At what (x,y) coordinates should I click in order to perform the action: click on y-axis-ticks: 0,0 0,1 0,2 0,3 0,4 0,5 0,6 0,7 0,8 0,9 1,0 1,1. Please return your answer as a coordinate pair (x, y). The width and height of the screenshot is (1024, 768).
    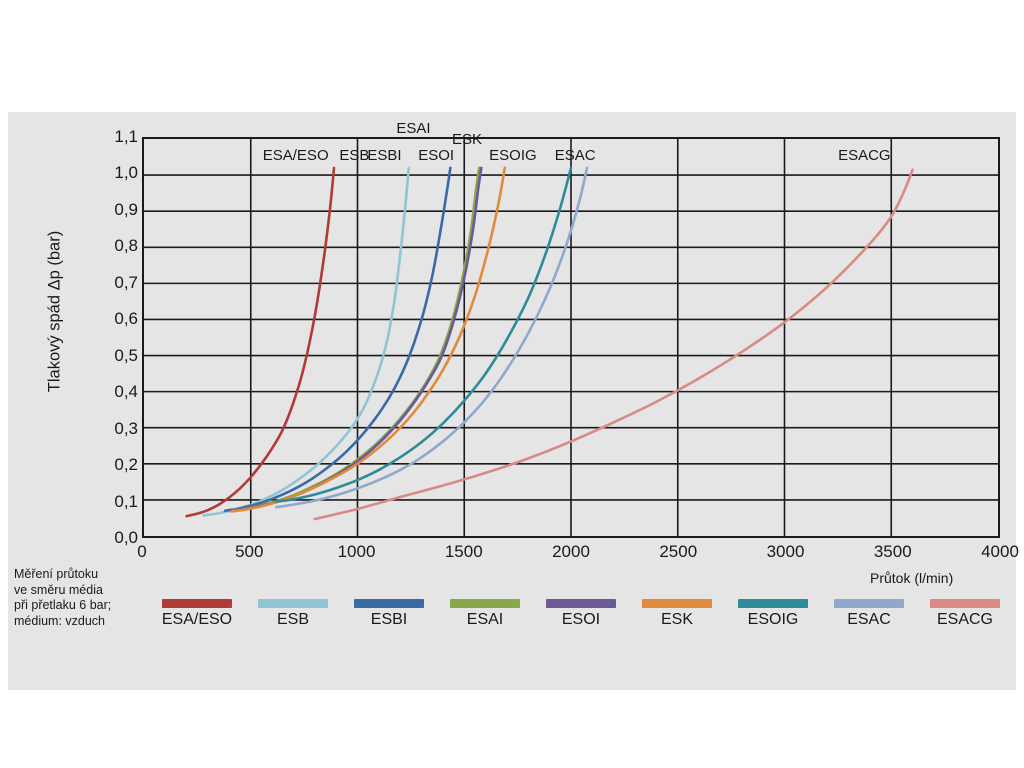
    Looking at the image, I should click on (115, 337).